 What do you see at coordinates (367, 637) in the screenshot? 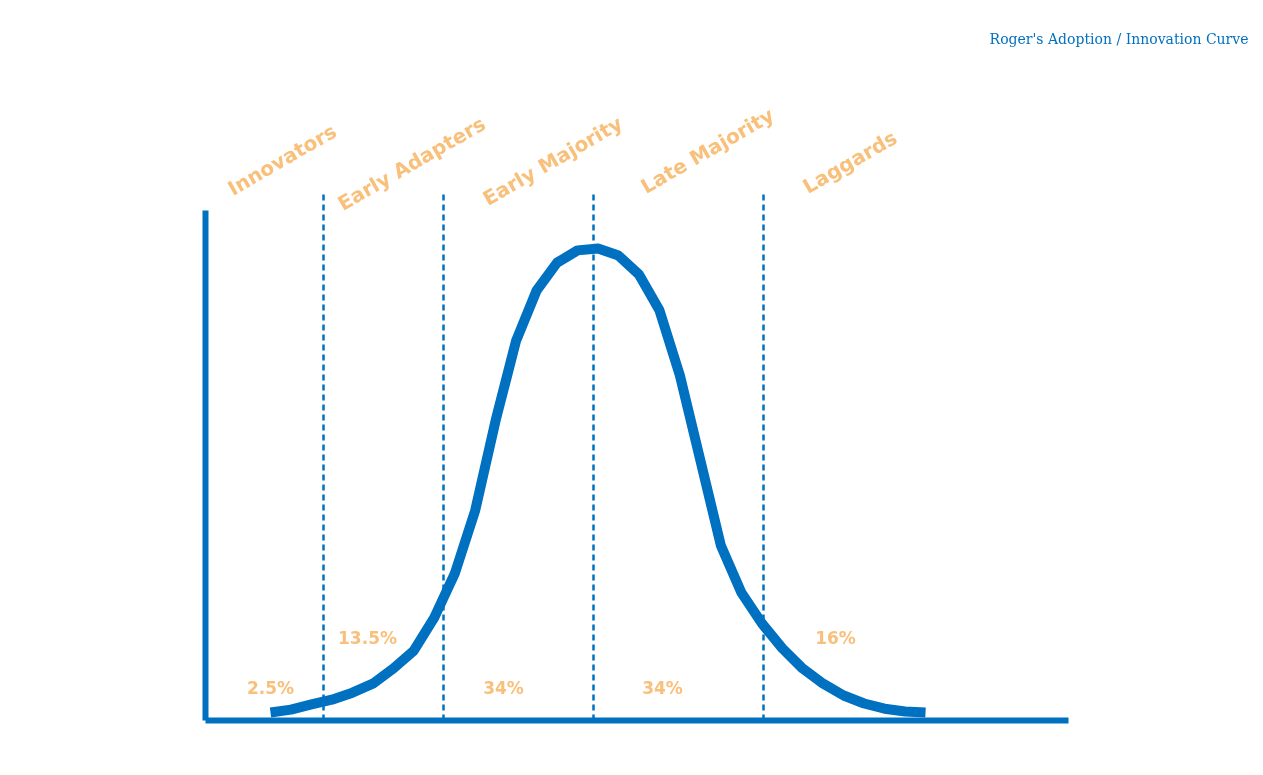
I see `annotation: 13.5%` at bounding box center [367, 637].